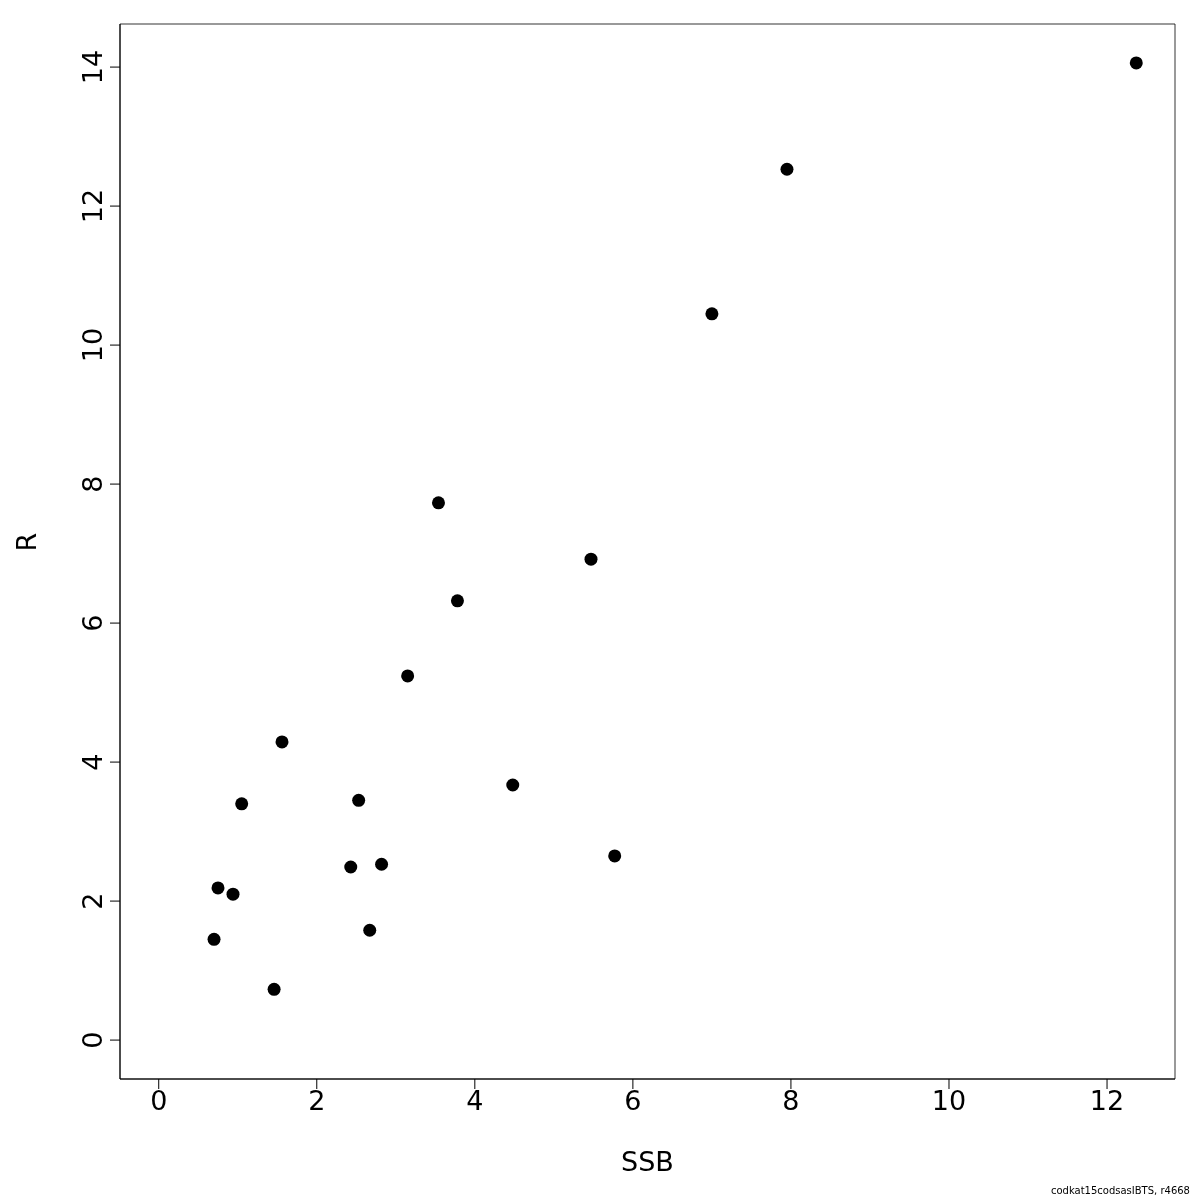 Image resolution: width=1200 pixels, height=1200 pixels. Describe the element at coordinates (92, 1040) in the screenshot. I see `y-tick-label: 0` at that location.